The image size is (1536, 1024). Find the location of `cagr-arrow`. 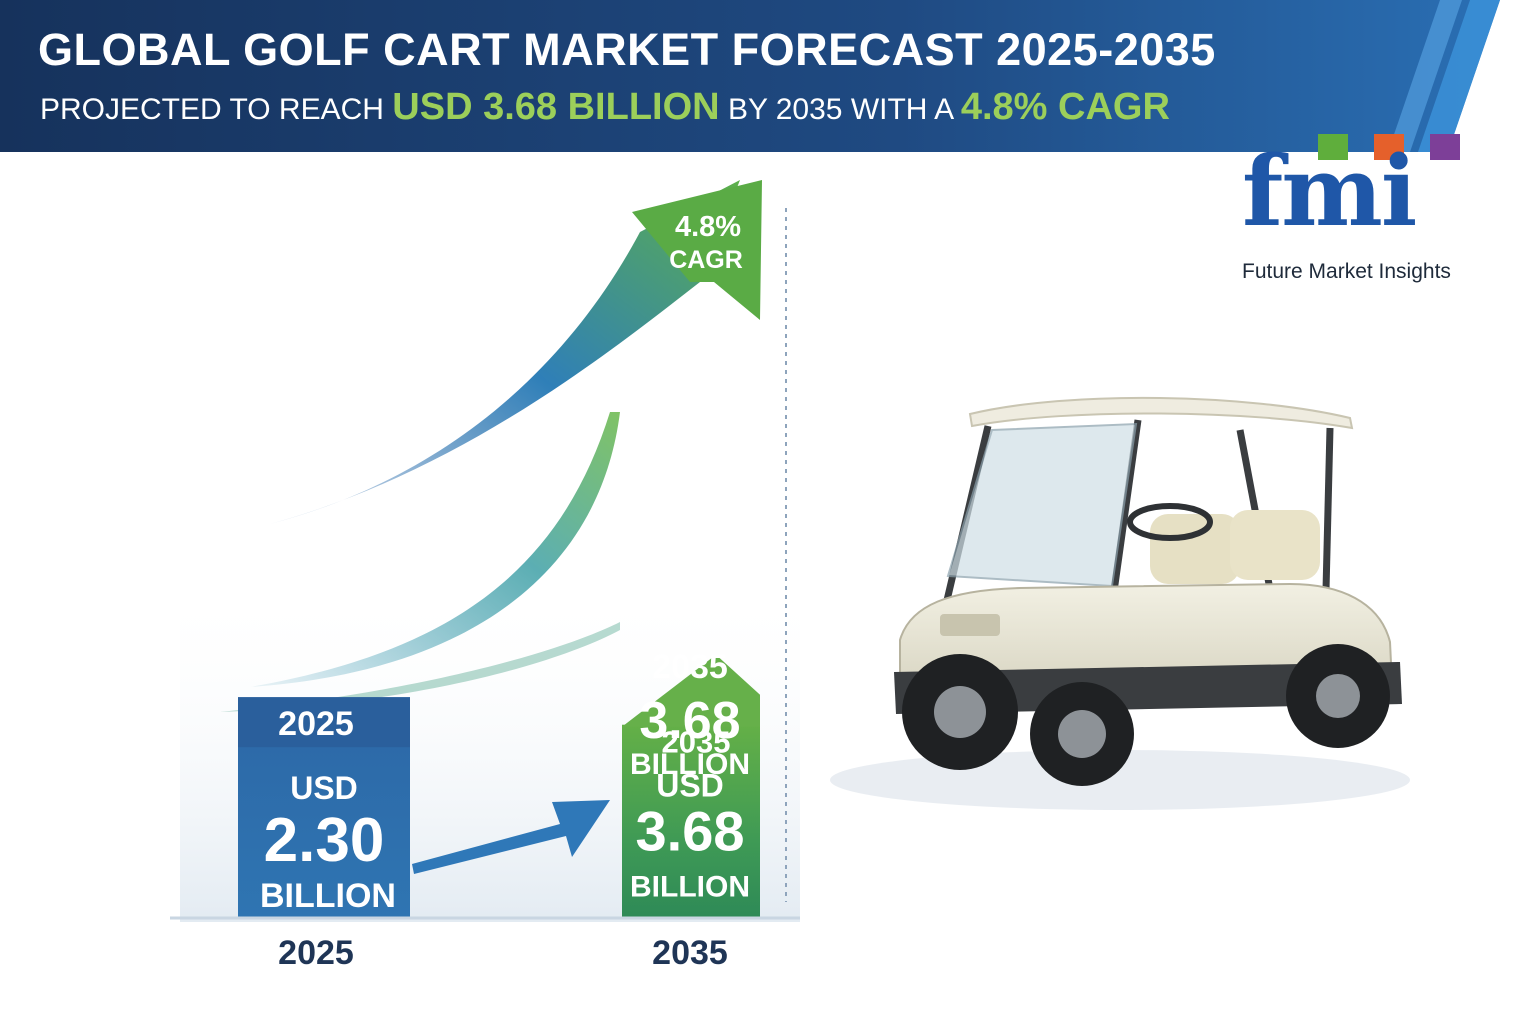

cagr-arrow is located at coordinates (697, 250).